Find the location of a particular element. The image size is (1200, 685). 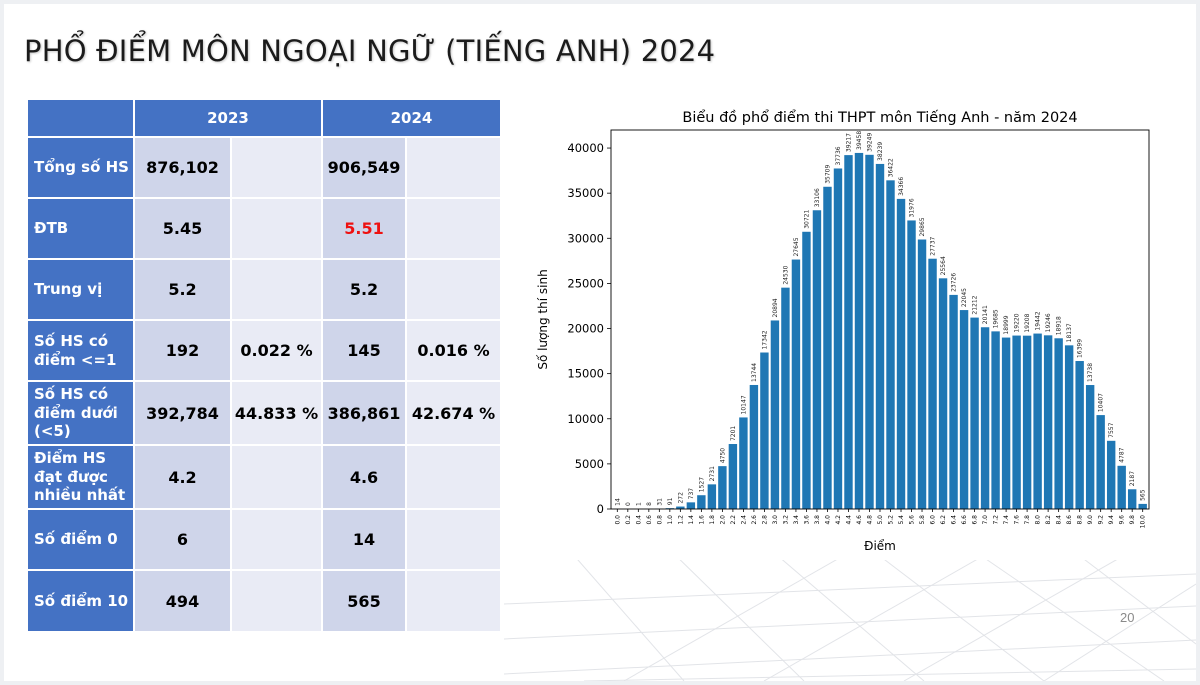

bar-data-label: 10407 is located at coordinates (1101, 402).